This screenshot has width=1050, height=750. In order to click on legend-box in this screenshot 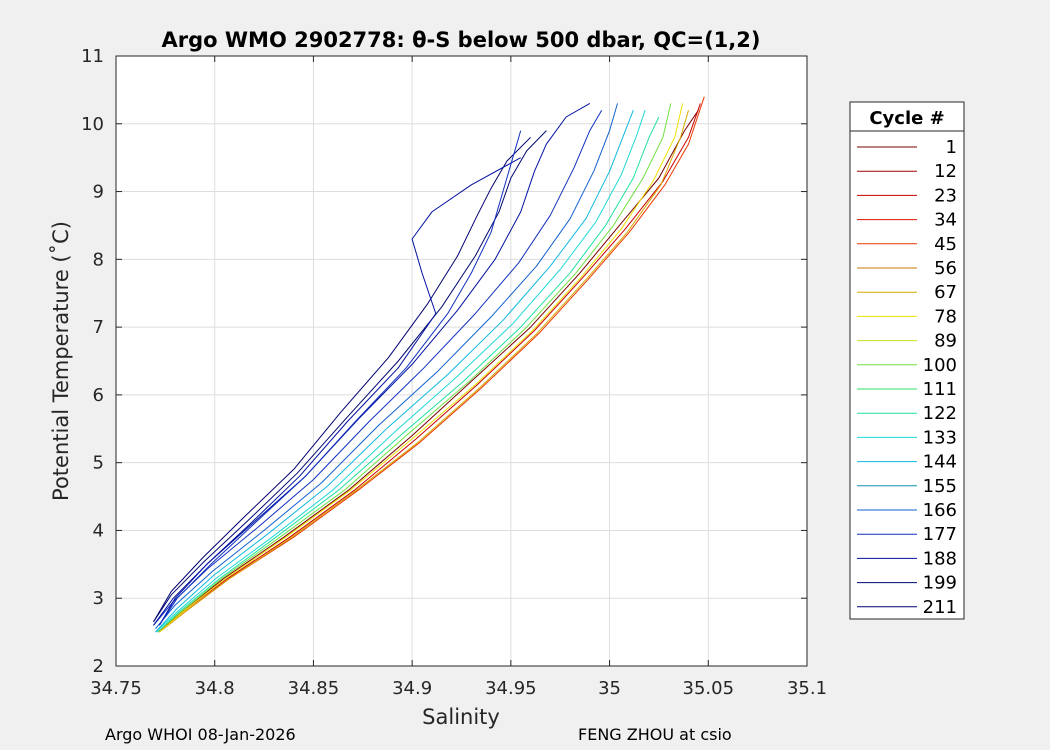, I will do `click(907, 360)`.